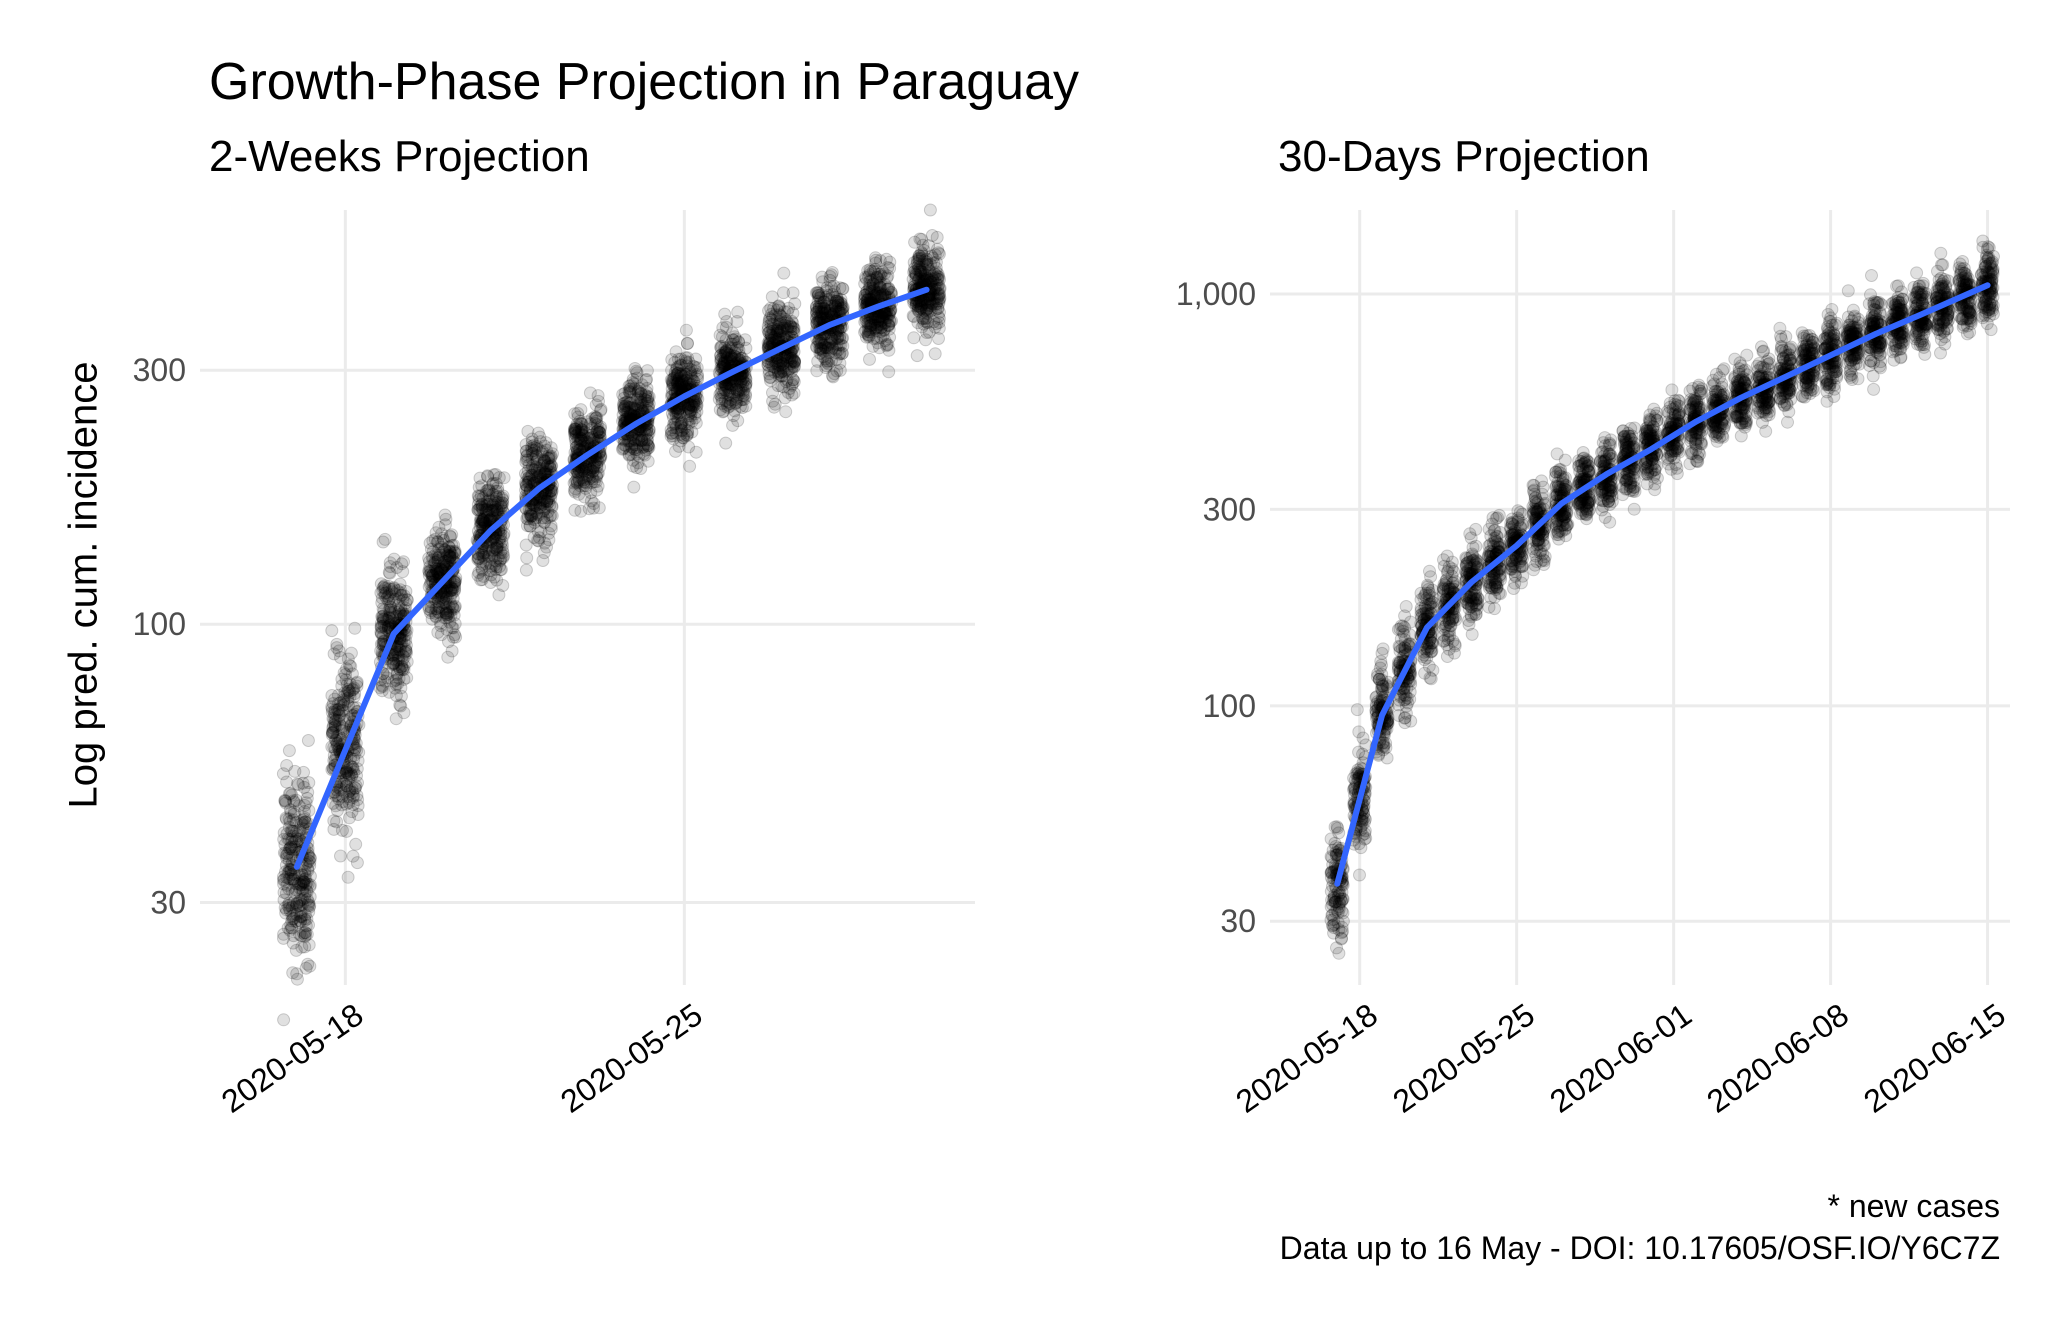 Image resolution: width=2048 pixels, height=1318 pixels. Describe the element at coordinates (631, 1057) in the screenshot. I see `x-tick-label: 2020-05-25` at that location.